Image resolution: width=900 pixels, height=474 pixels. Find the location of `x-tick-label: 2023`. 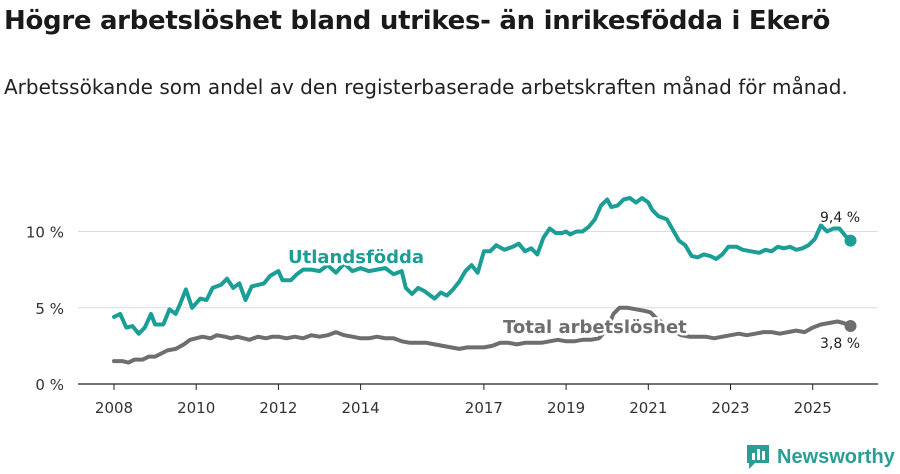

x-tick-label: 2023 is located at coordinates (730, 408).